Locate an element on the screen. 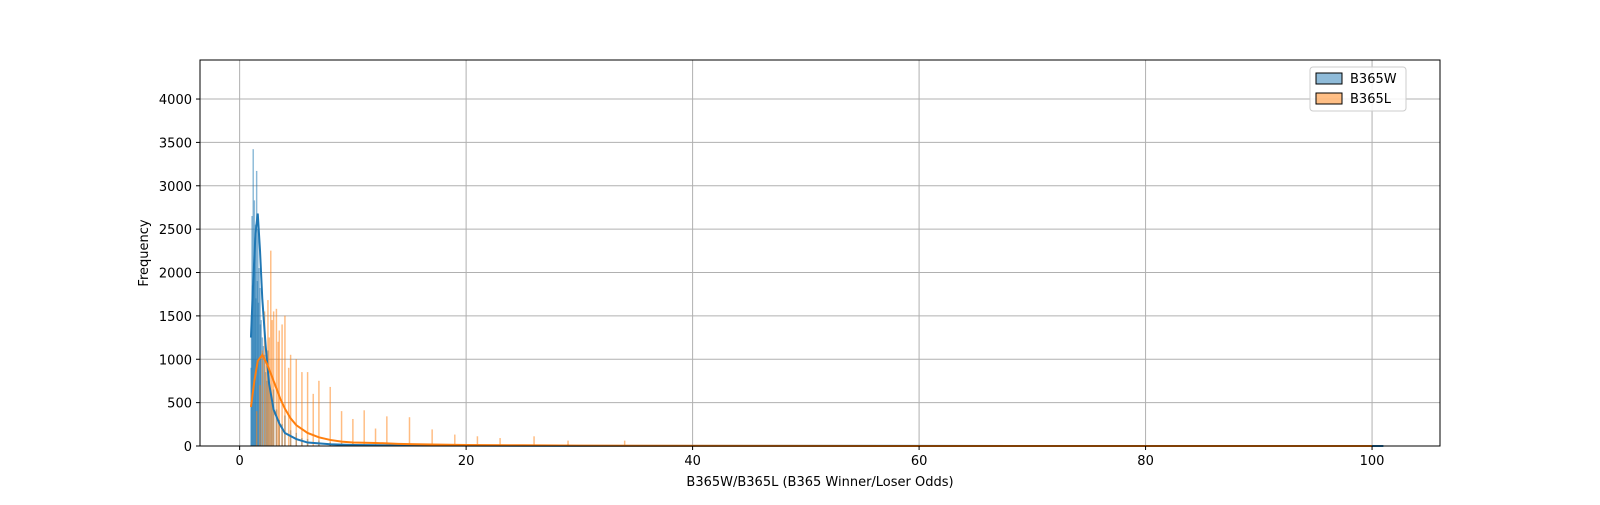 Image resolution: width=1600 pixels, height=505 pixels. y-axis-label: Frequency is located at coordinates (144, 252).